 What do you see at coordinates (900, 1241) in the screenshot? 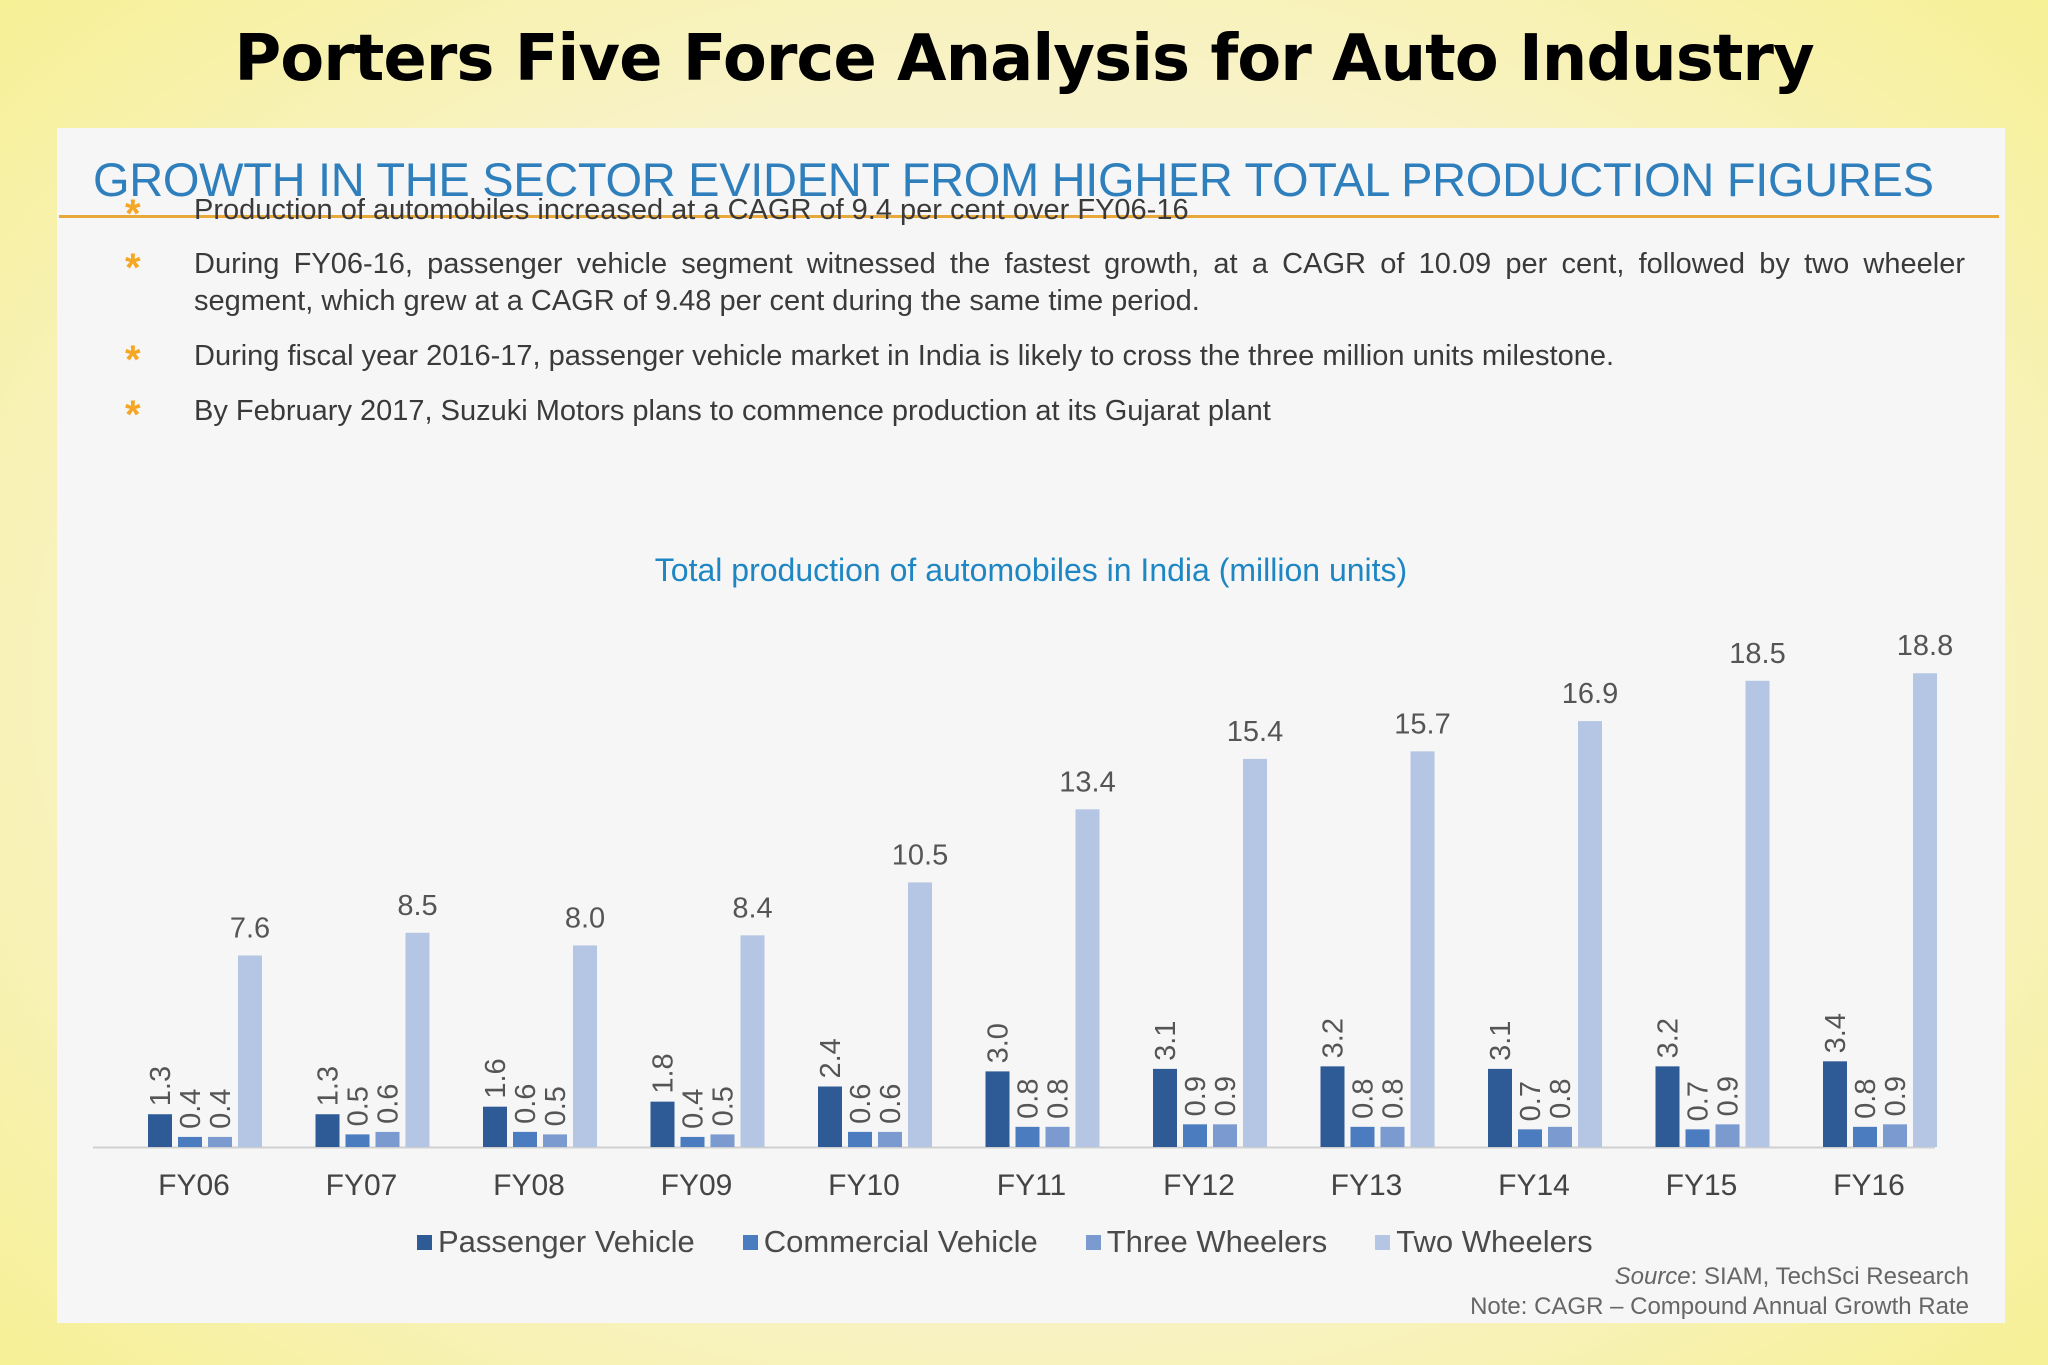
I see `legend-label: Commercial Vehicle` at bounding box center [900, 1241].